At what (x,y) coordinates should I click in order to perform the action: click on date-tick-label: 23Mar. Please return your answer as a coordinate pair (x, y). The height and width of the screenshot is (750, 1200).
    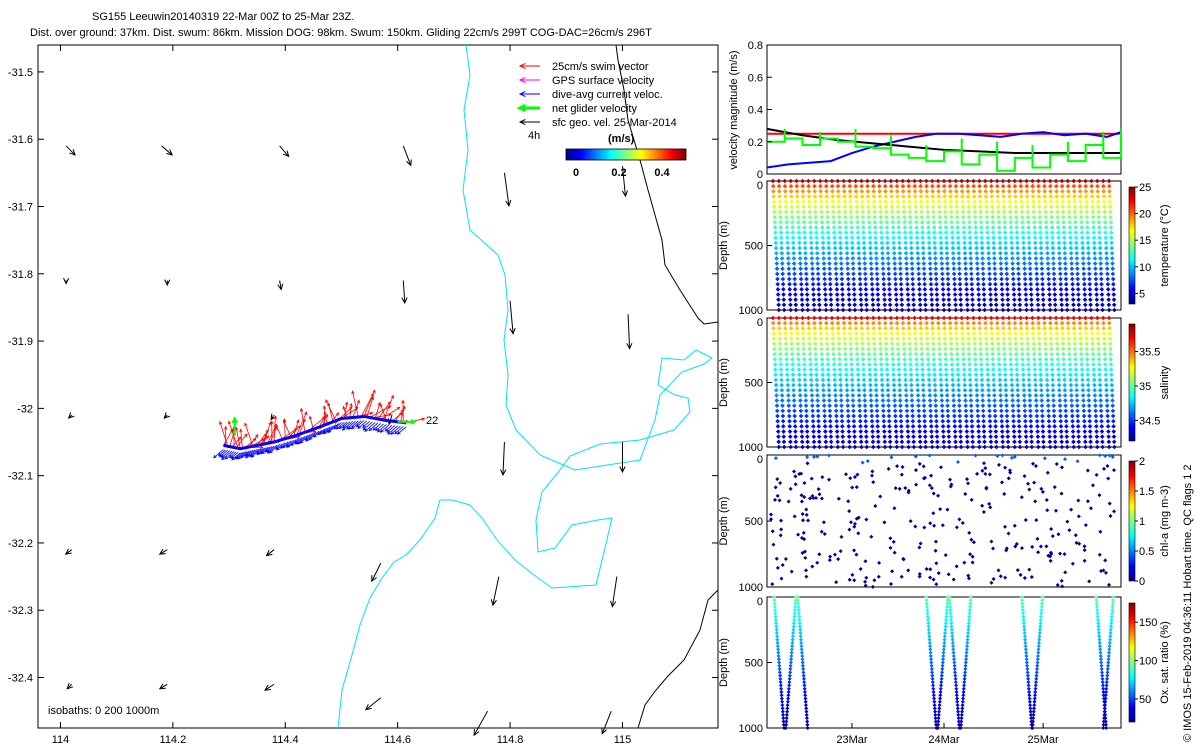
    Looking at the image, I should click on (852, 740).